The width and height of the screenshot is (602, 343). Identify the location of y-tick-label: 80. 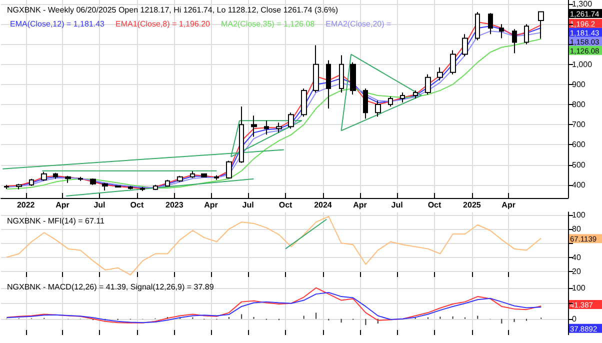
(577, 229).